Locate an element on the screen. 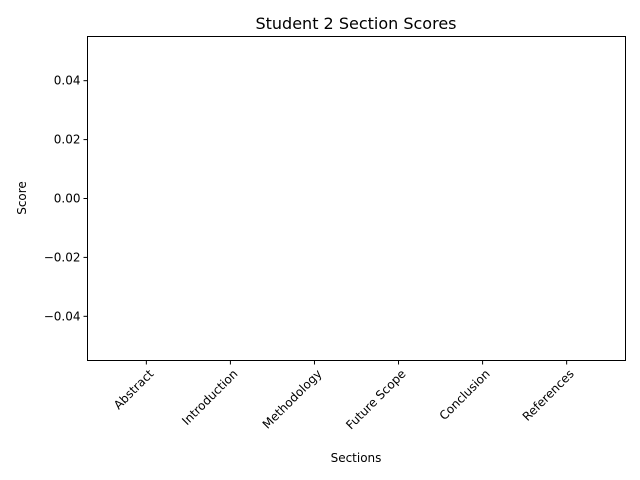  x-tick-label: Conclusion is located at coordinates (465, 395).